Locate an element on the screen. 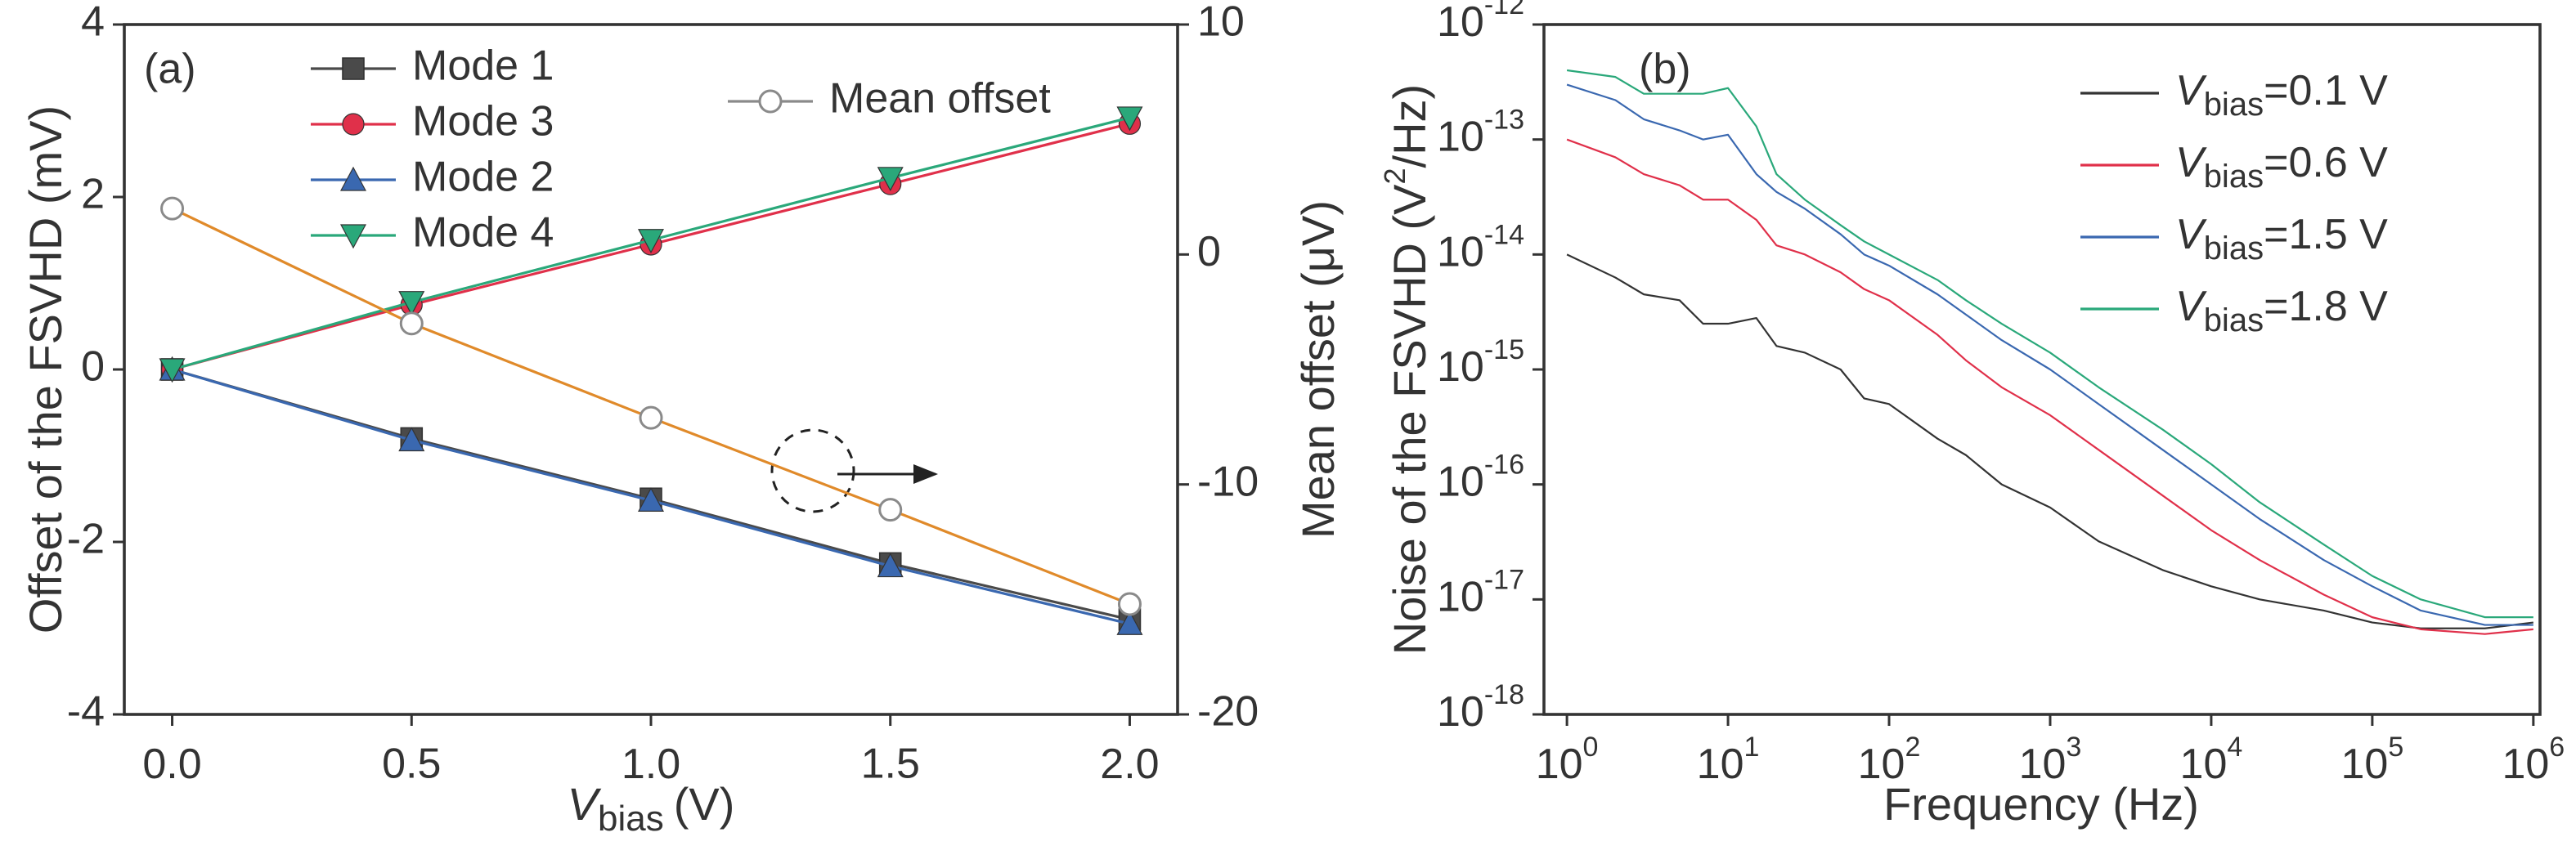 The width and height of the screenshot is (2576, 846). y-axis-text: Noise of the FSVHD (V is located at coordinates (1410, 420).